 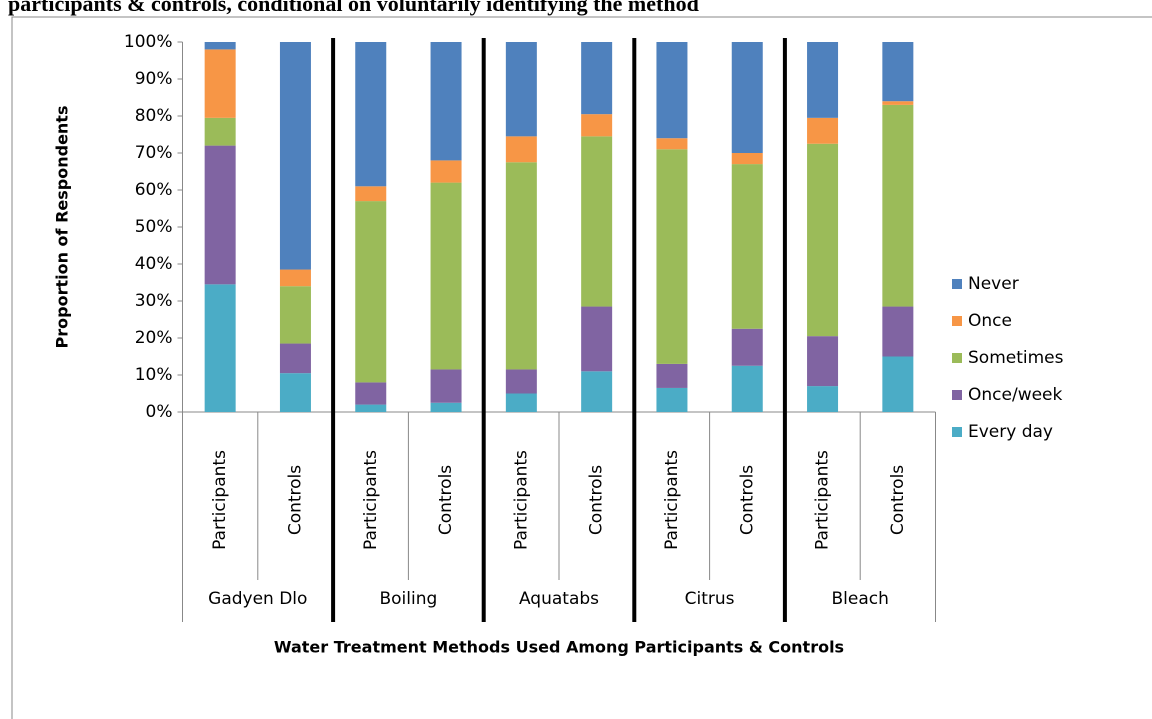 What do you see at coordinates (154, 301) in the screenshot?
I see `y-tick-label: 30%` at bounding box center [154, 301].